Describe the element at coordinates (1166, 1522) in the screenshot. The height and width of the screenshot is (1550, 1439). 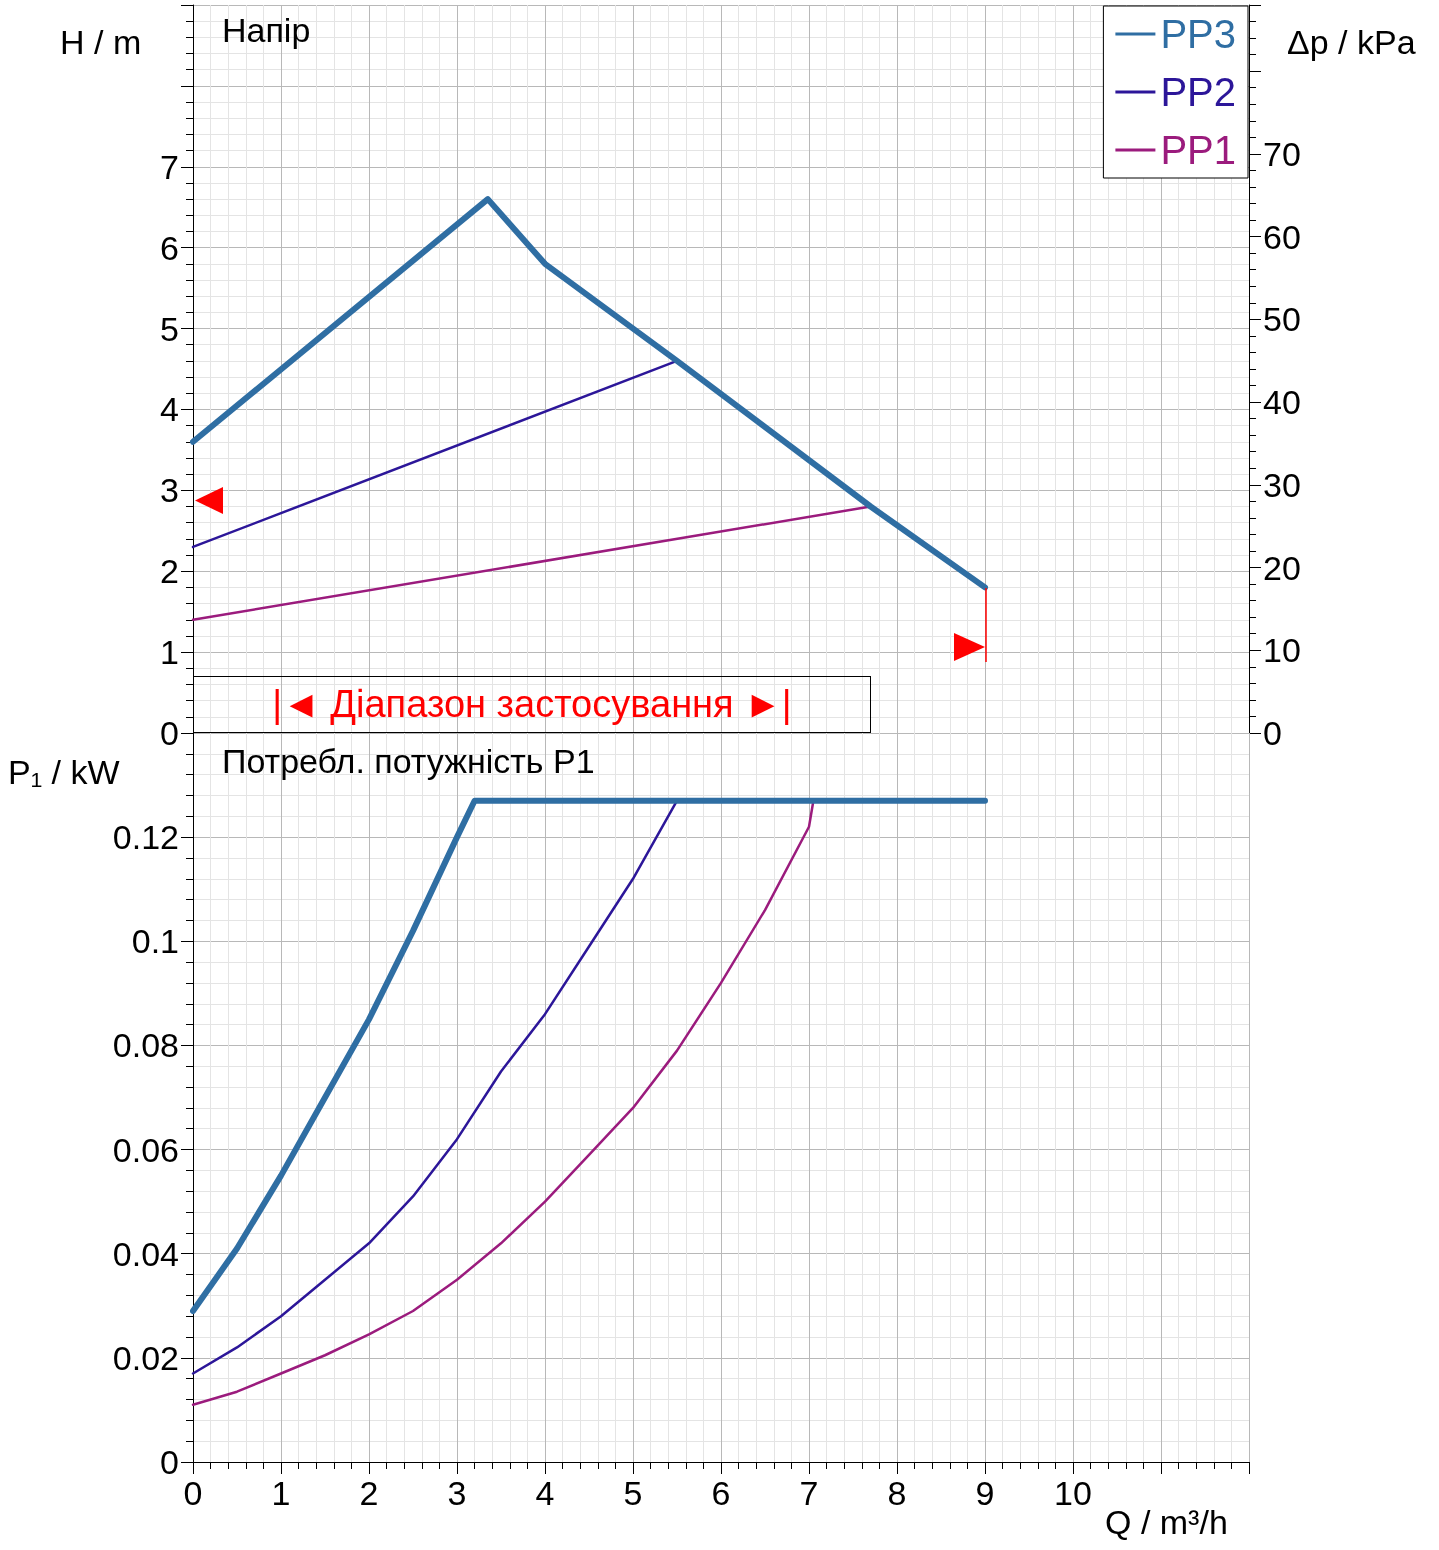
I see `x-axis-title: Q / m³/h` at that location.